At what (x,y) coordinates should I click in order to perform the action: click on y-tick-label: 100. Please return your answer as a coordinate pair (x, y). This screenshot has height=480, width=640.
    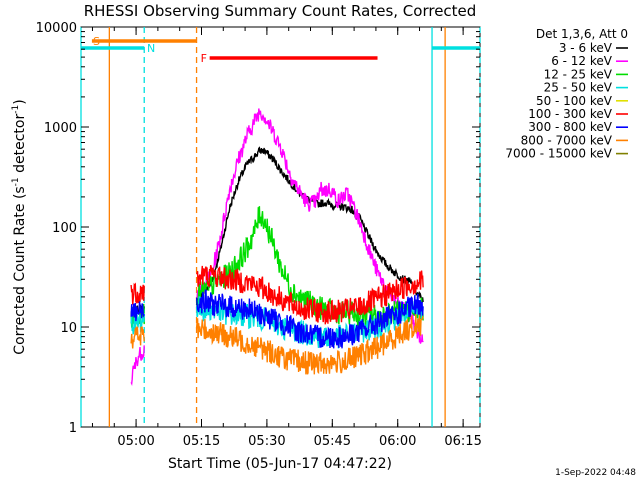
    Looking at the image, I should click on (64, 228).